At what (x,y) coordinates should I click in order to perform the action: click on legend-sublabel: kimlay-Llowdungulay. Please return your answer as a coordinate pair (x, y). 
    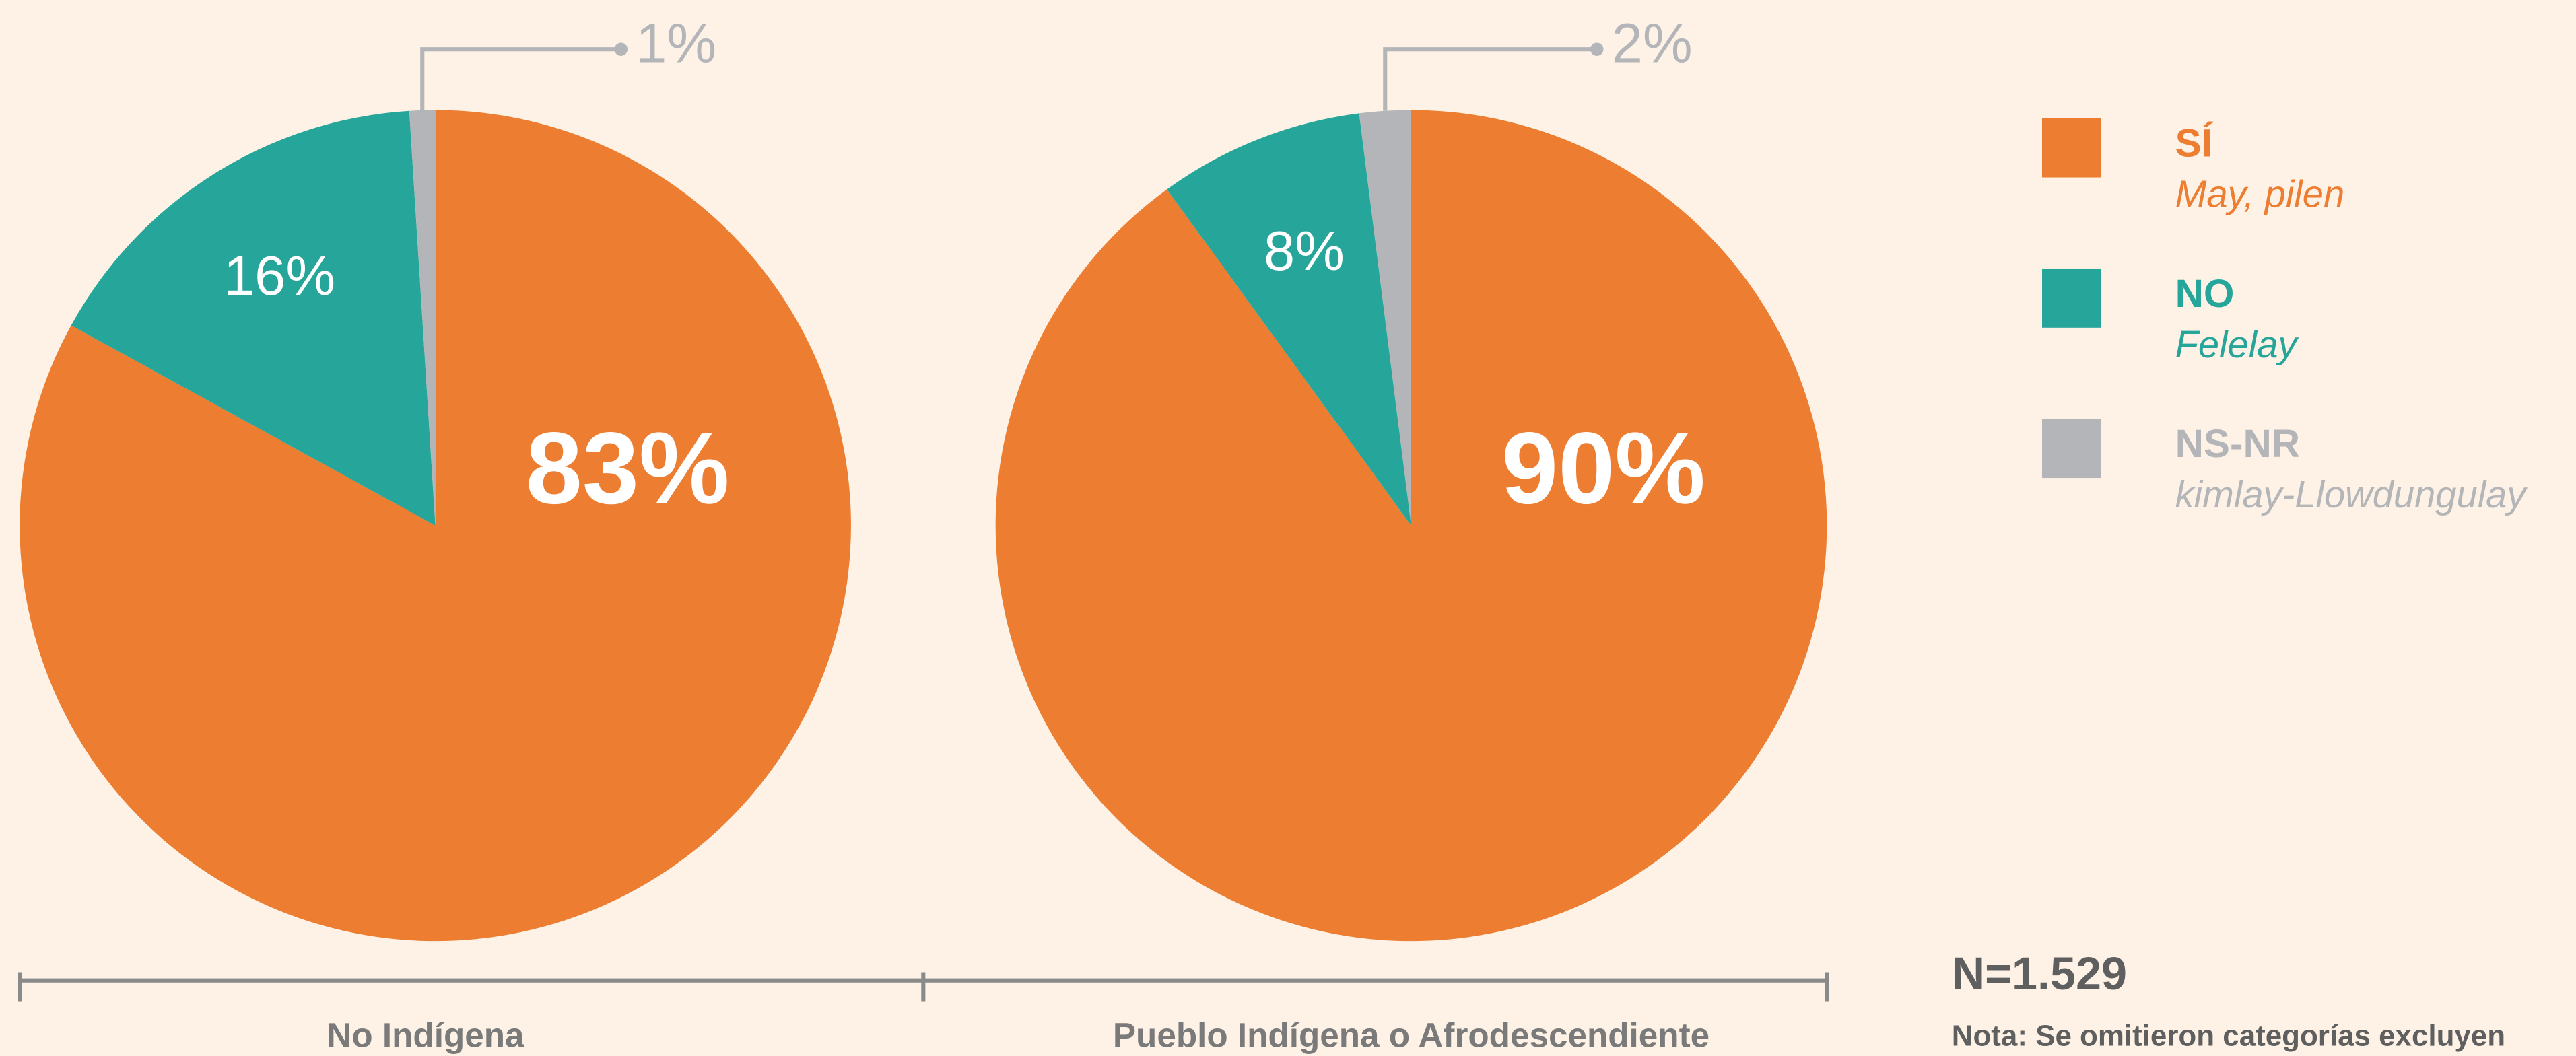
    Looking at the image, I should click on (2351, 494).